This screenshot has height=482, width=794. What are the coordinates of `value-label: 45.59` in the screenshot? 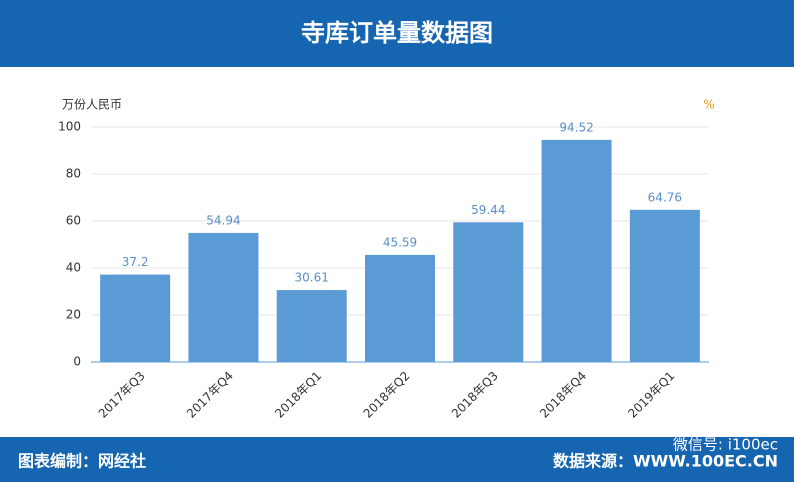 It's located at (400, 242).